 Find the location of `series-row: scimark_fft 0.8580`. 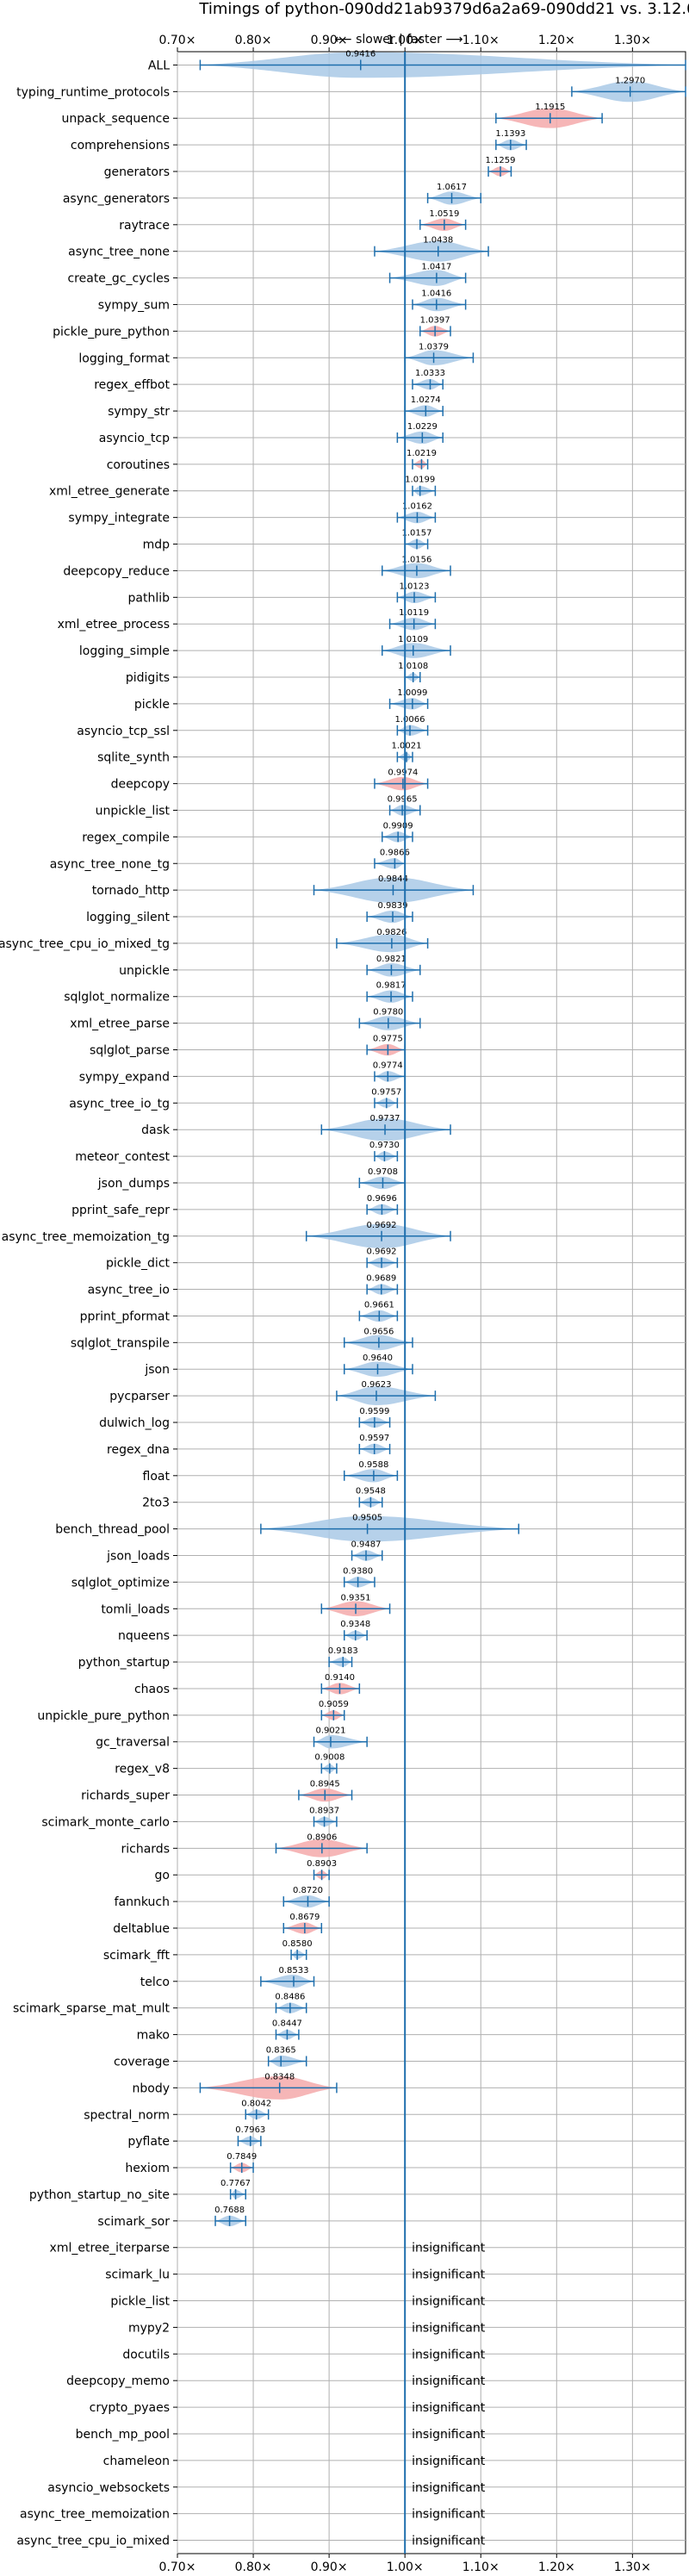

series-row: scimark_fft 0.8580 is located at coordinates (208, 1951).